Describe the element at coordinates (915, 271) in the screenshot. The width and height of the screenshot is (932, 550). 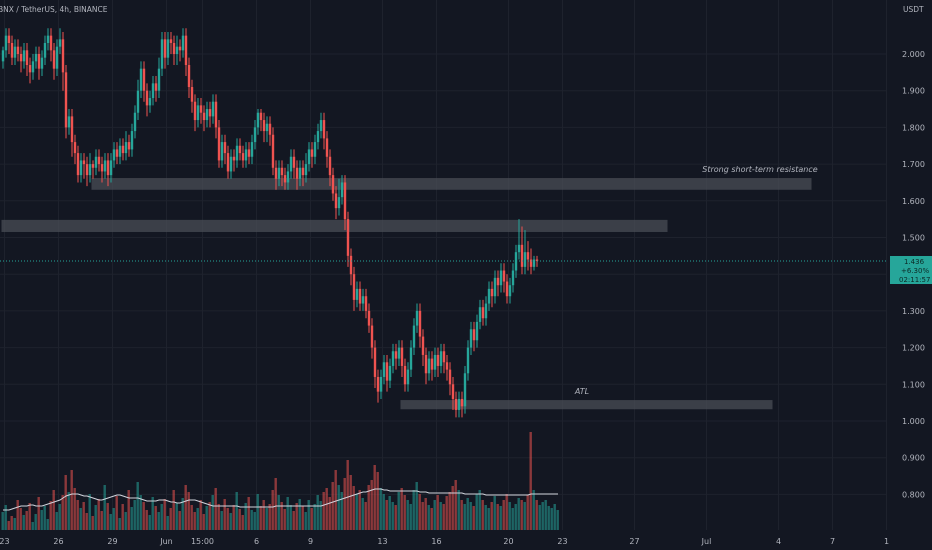
I see `price-tag-change: +6.30%` at that location.